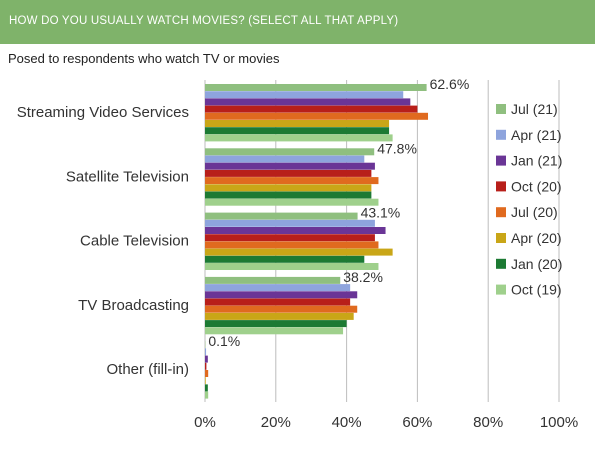 This screenshot has width=595, height=456. What do you see at coordinates (559, 422) in the screenshot?
I see `x-tick-label: 100%` at bounding box center [559, 422].